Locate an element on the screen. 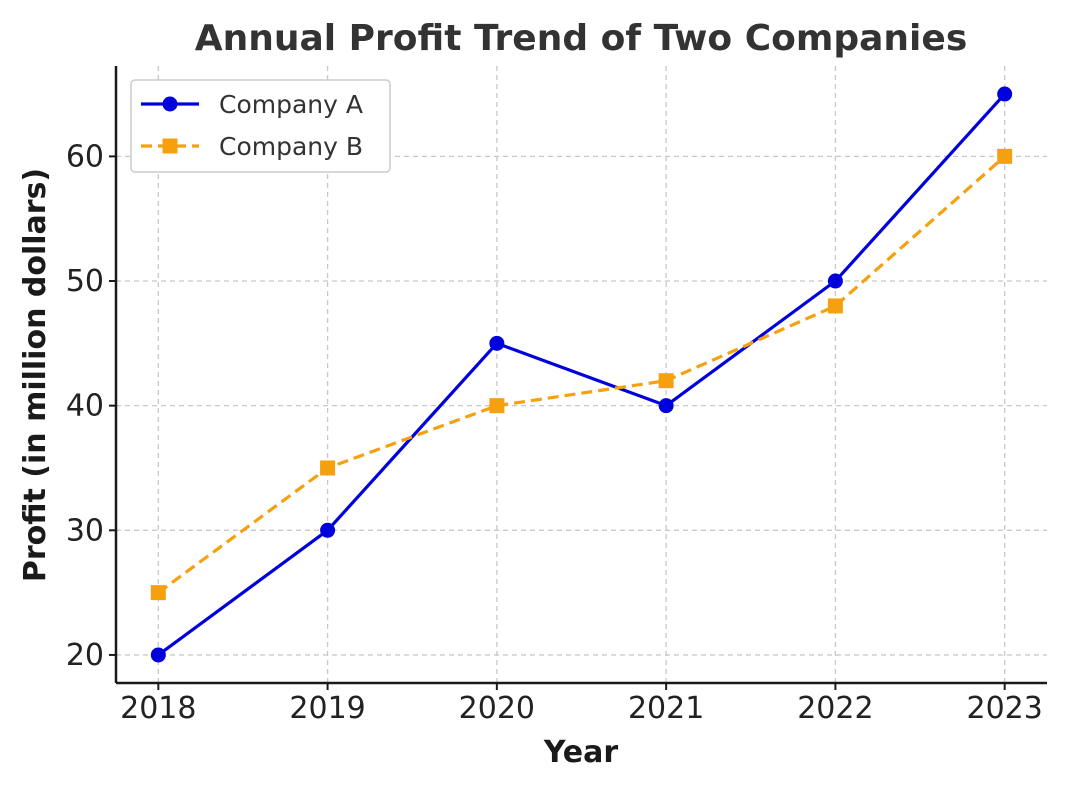  y-tick-label: 50 is located at coordinates (85, 281).